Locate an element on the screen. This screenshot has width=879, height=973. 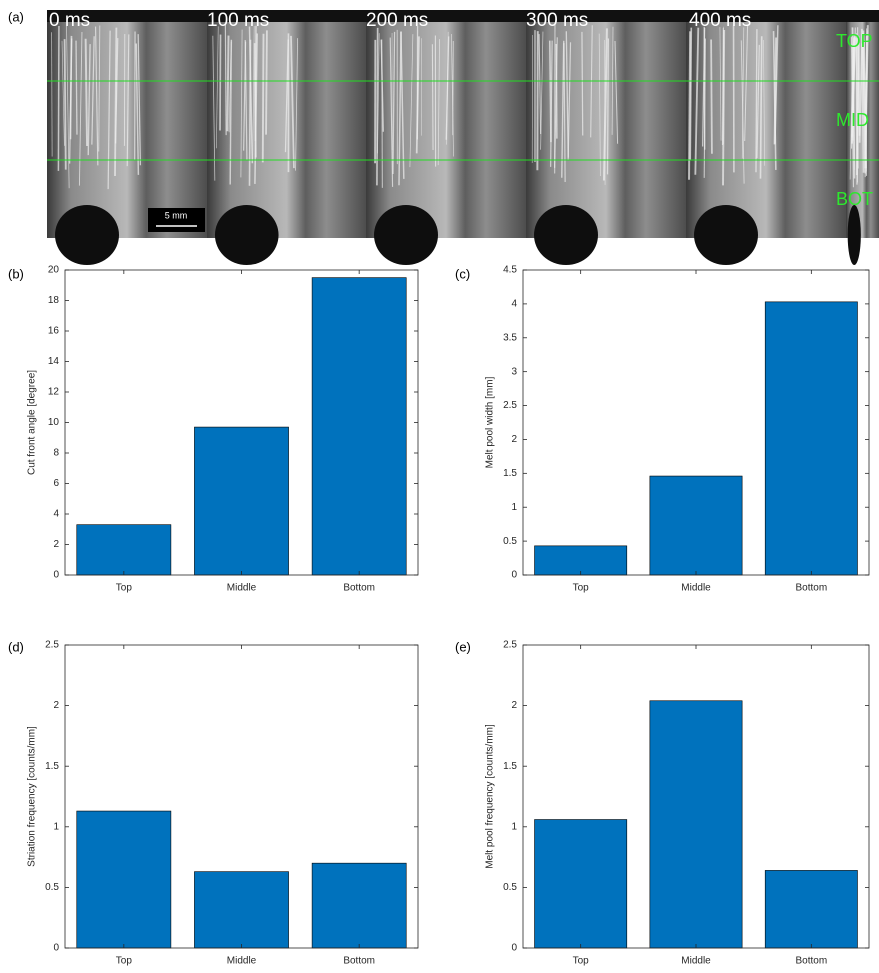
y-axis-label: Striation frequency [counts/mm] is located at coordinates (32, 796).